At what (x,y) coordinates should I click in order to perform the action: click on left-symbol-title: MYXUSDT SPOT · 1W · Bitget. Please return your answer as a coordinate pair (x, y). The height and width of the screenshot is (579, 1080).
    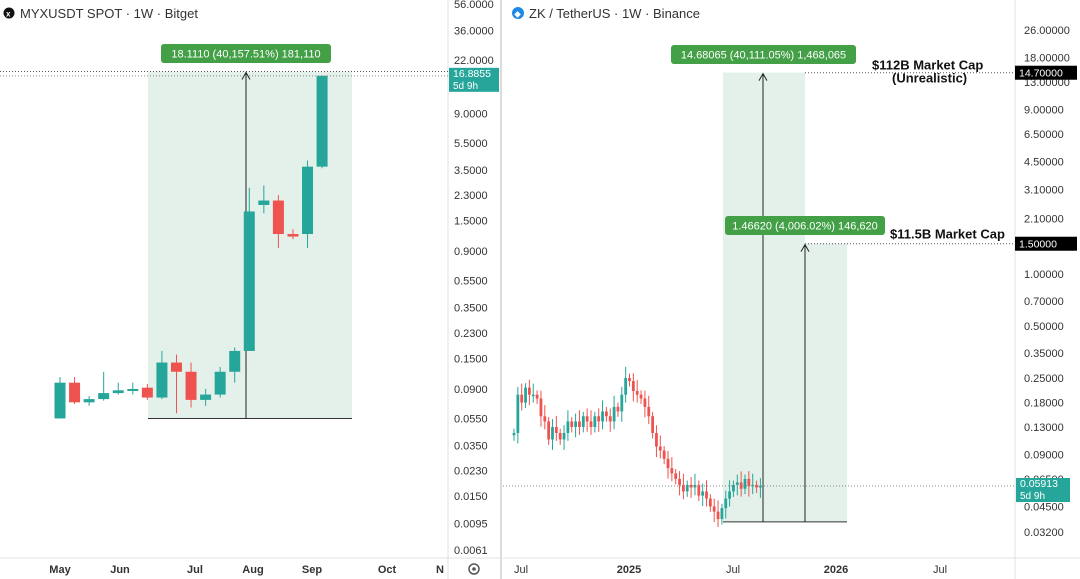
    Looking at the image, I should click on (109, 13).